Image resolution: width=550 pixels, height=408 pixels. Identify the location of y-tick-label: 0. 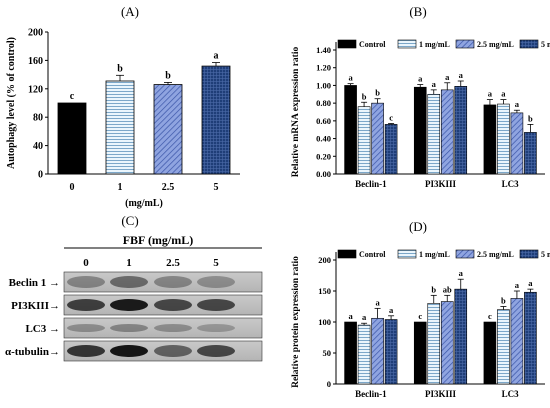
(329, 384).